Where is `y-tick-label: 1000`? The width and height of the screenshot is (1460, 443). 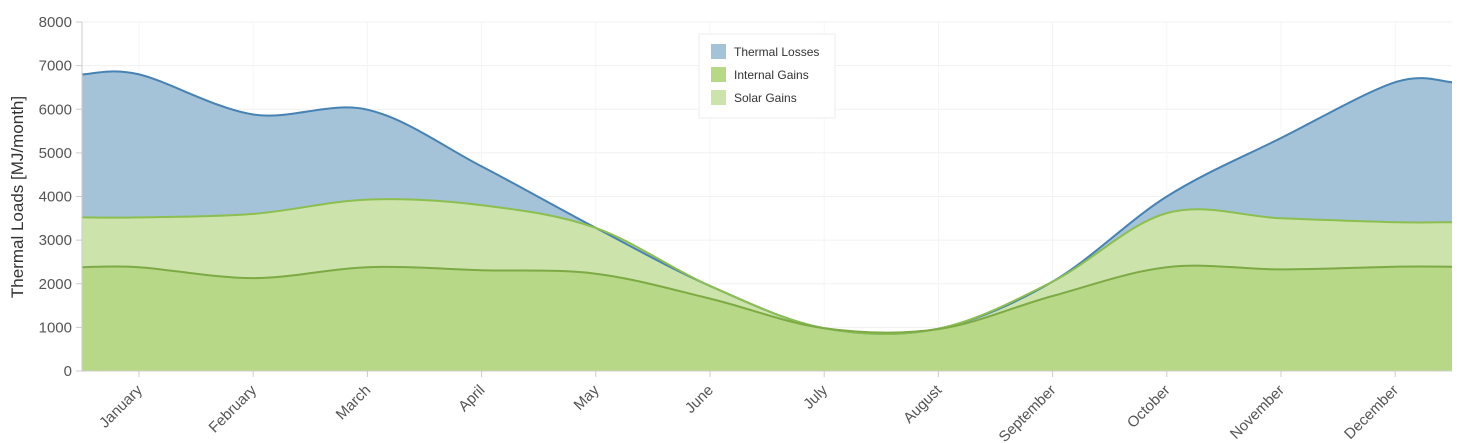
y-tick-label: 1000 is located at coordinates (55, 327).